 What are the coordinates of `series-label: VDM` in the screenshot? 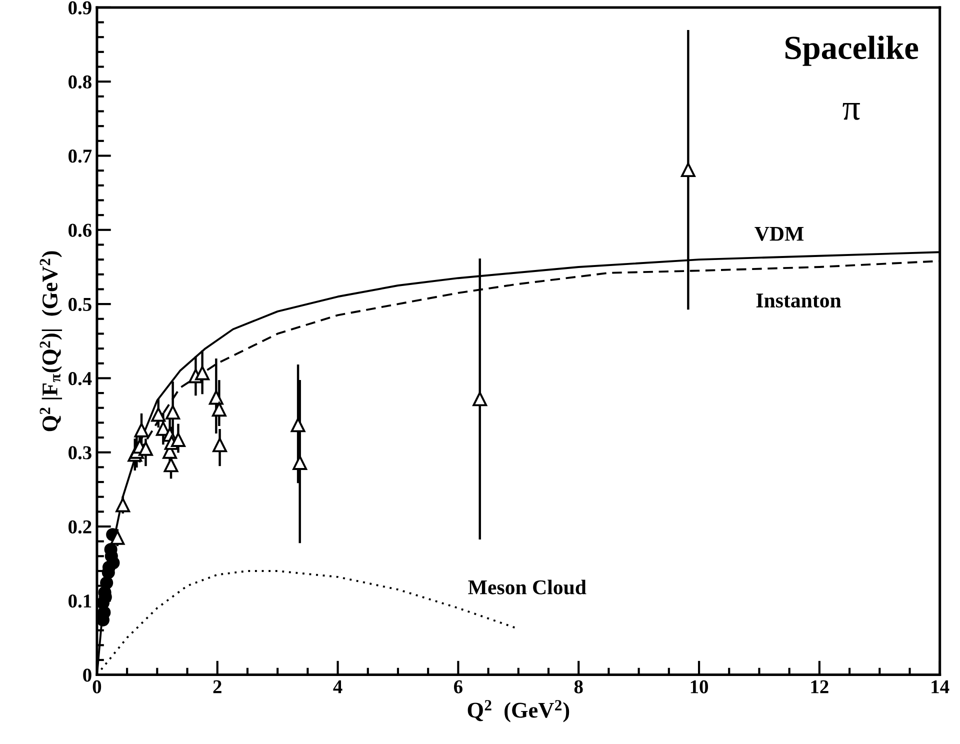 It's located at (779, 233).